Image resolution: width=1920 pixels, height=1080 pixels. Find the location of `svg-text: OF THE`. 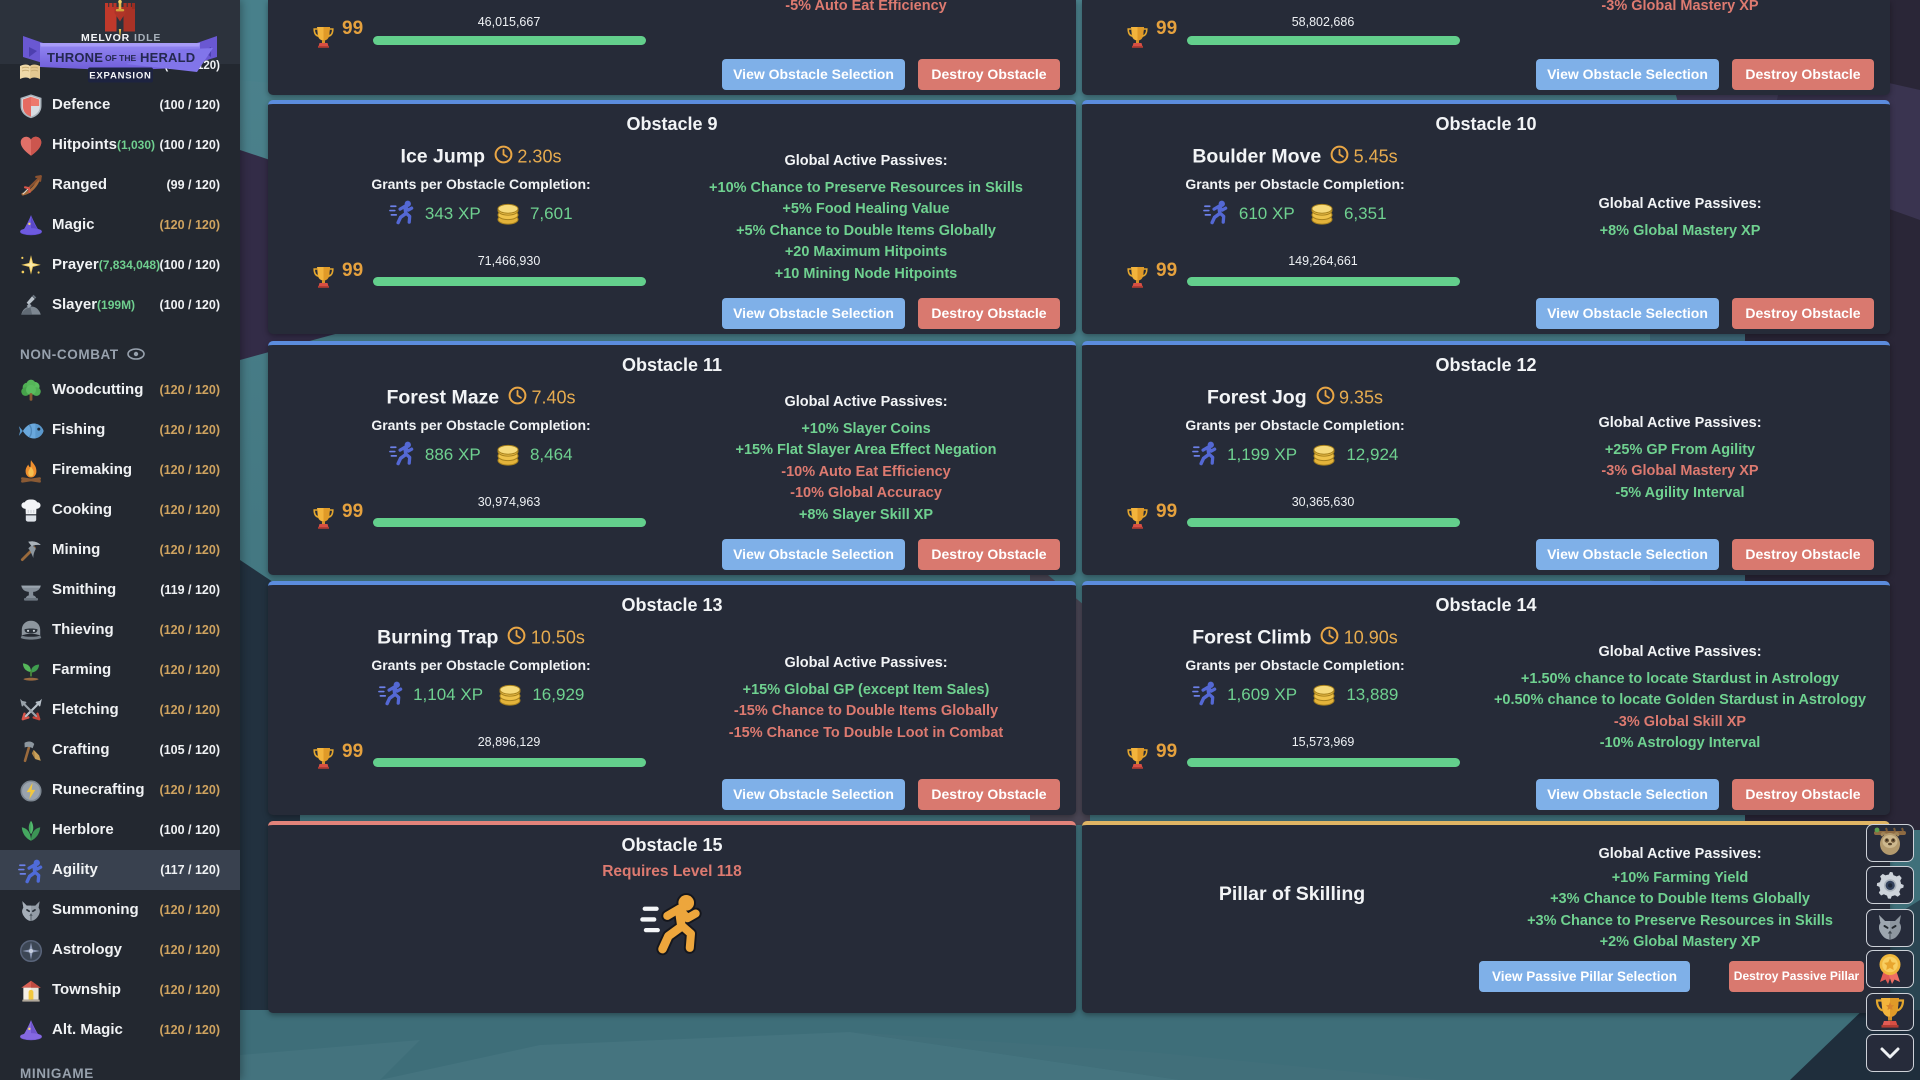

svg-text: OF THE is located at coordinates (120, 58).